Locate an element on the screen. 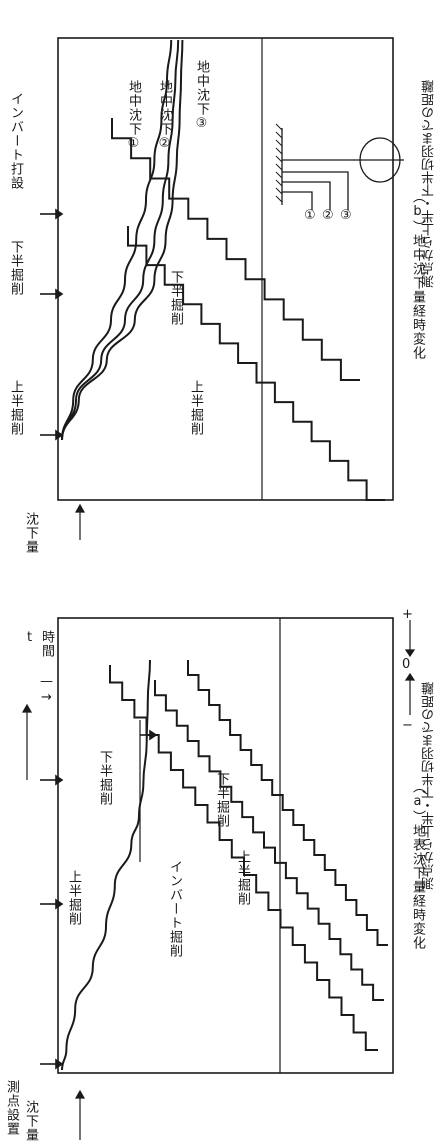 Image resolution: width=441 pixels, height=1145 pixels. panel-a-event-arrows is located at coordinates (99, 895).